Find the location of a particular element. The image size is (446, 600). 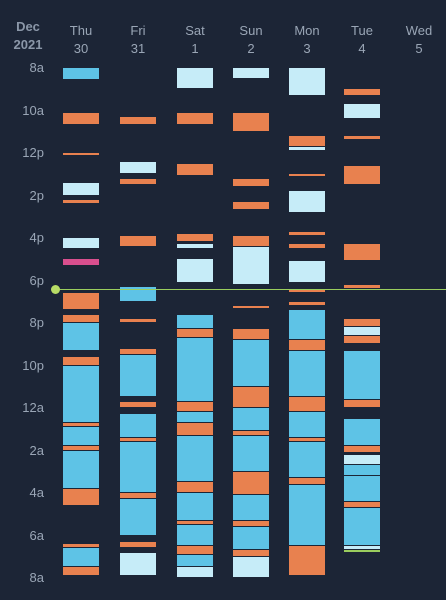

day-header-mon: Mon 3 is located at coordinates (307, 40).